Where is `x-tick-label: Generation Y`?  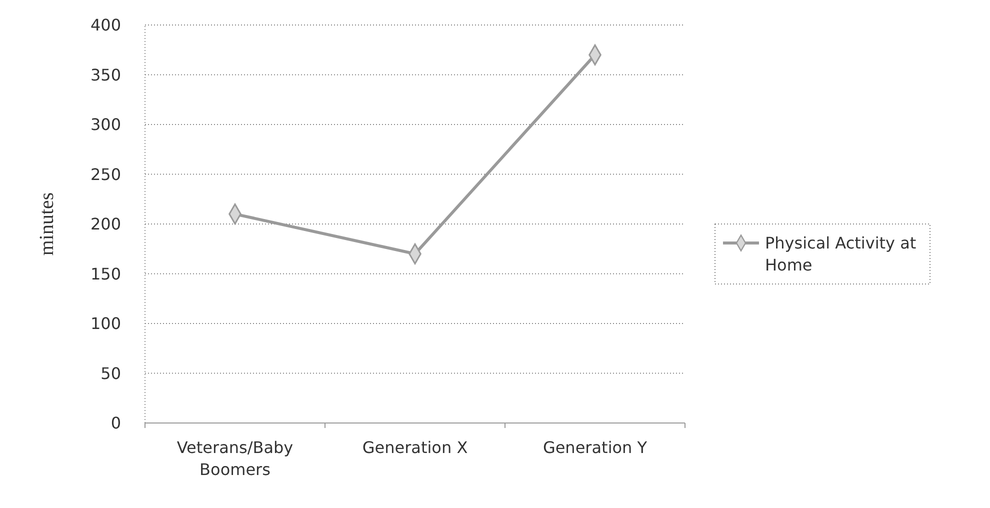 x-tick-label: Generation Y is located at coordinates (595, 447).